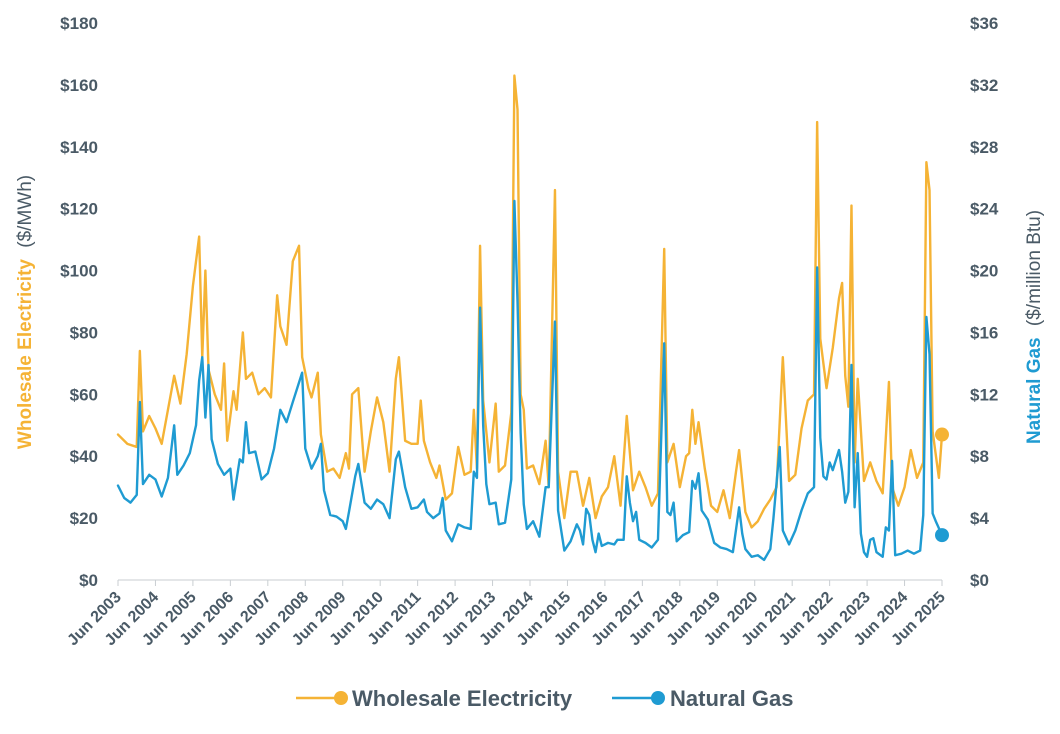 The image size is (1060, 734). I want to click on legend-item-electricity: Wholesale Electricity, so click(434, 698).